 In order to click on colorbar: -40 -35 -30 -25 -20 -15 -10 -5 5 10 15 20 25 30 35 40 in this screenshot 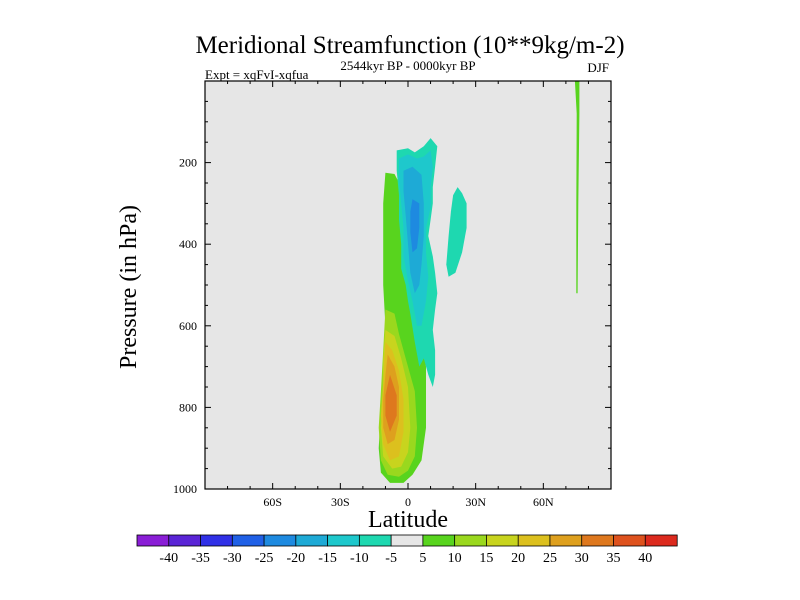, I will do `click(407, 550)`.